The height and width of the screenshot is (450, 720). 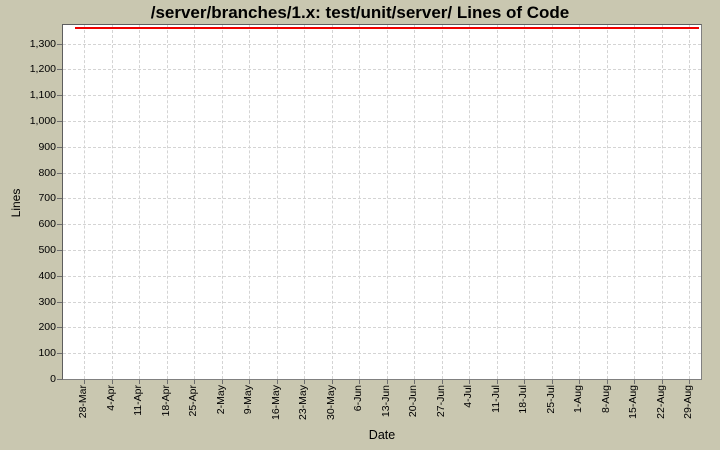 I want to click on x-tick-label: 23-May, so click(x=303, y=403).